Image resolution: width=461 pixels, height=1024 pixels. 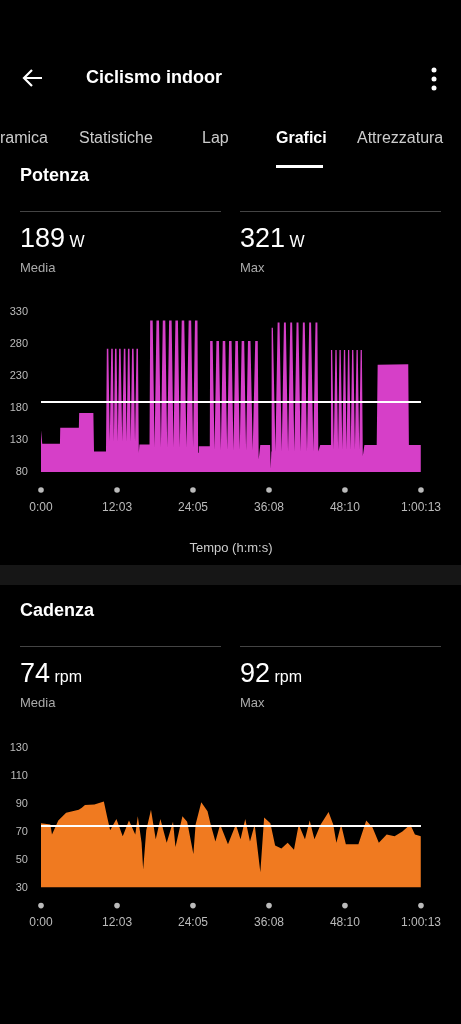 I want to click on y-tick-label: 330, so click(x=18, y=310).